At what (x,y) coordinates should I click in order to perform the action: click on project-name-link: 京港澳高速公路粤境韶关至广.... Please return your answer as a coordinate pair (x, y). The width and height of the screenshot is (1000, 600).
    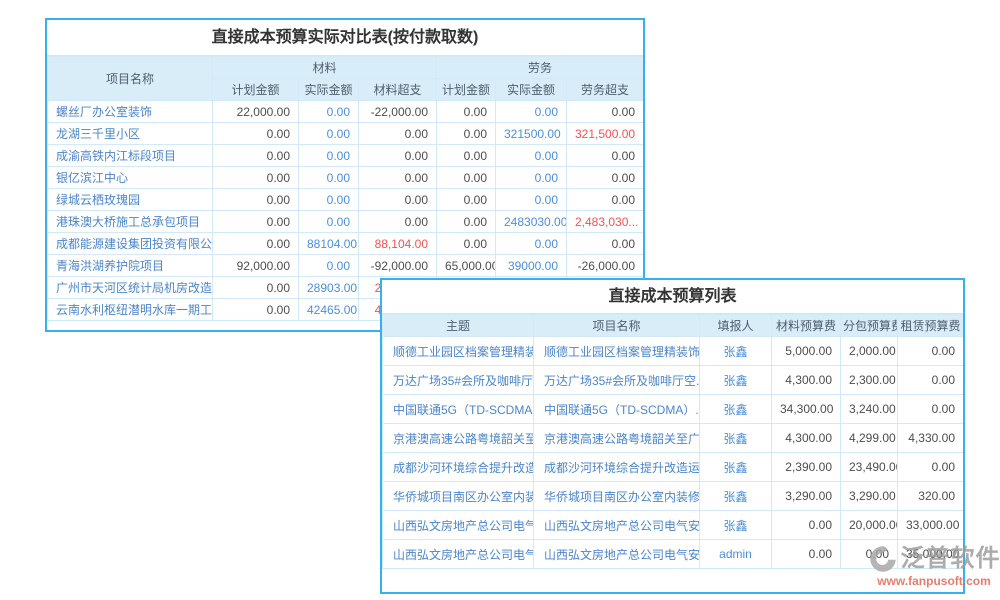
    Looking at the image, I should click on (616, 438).